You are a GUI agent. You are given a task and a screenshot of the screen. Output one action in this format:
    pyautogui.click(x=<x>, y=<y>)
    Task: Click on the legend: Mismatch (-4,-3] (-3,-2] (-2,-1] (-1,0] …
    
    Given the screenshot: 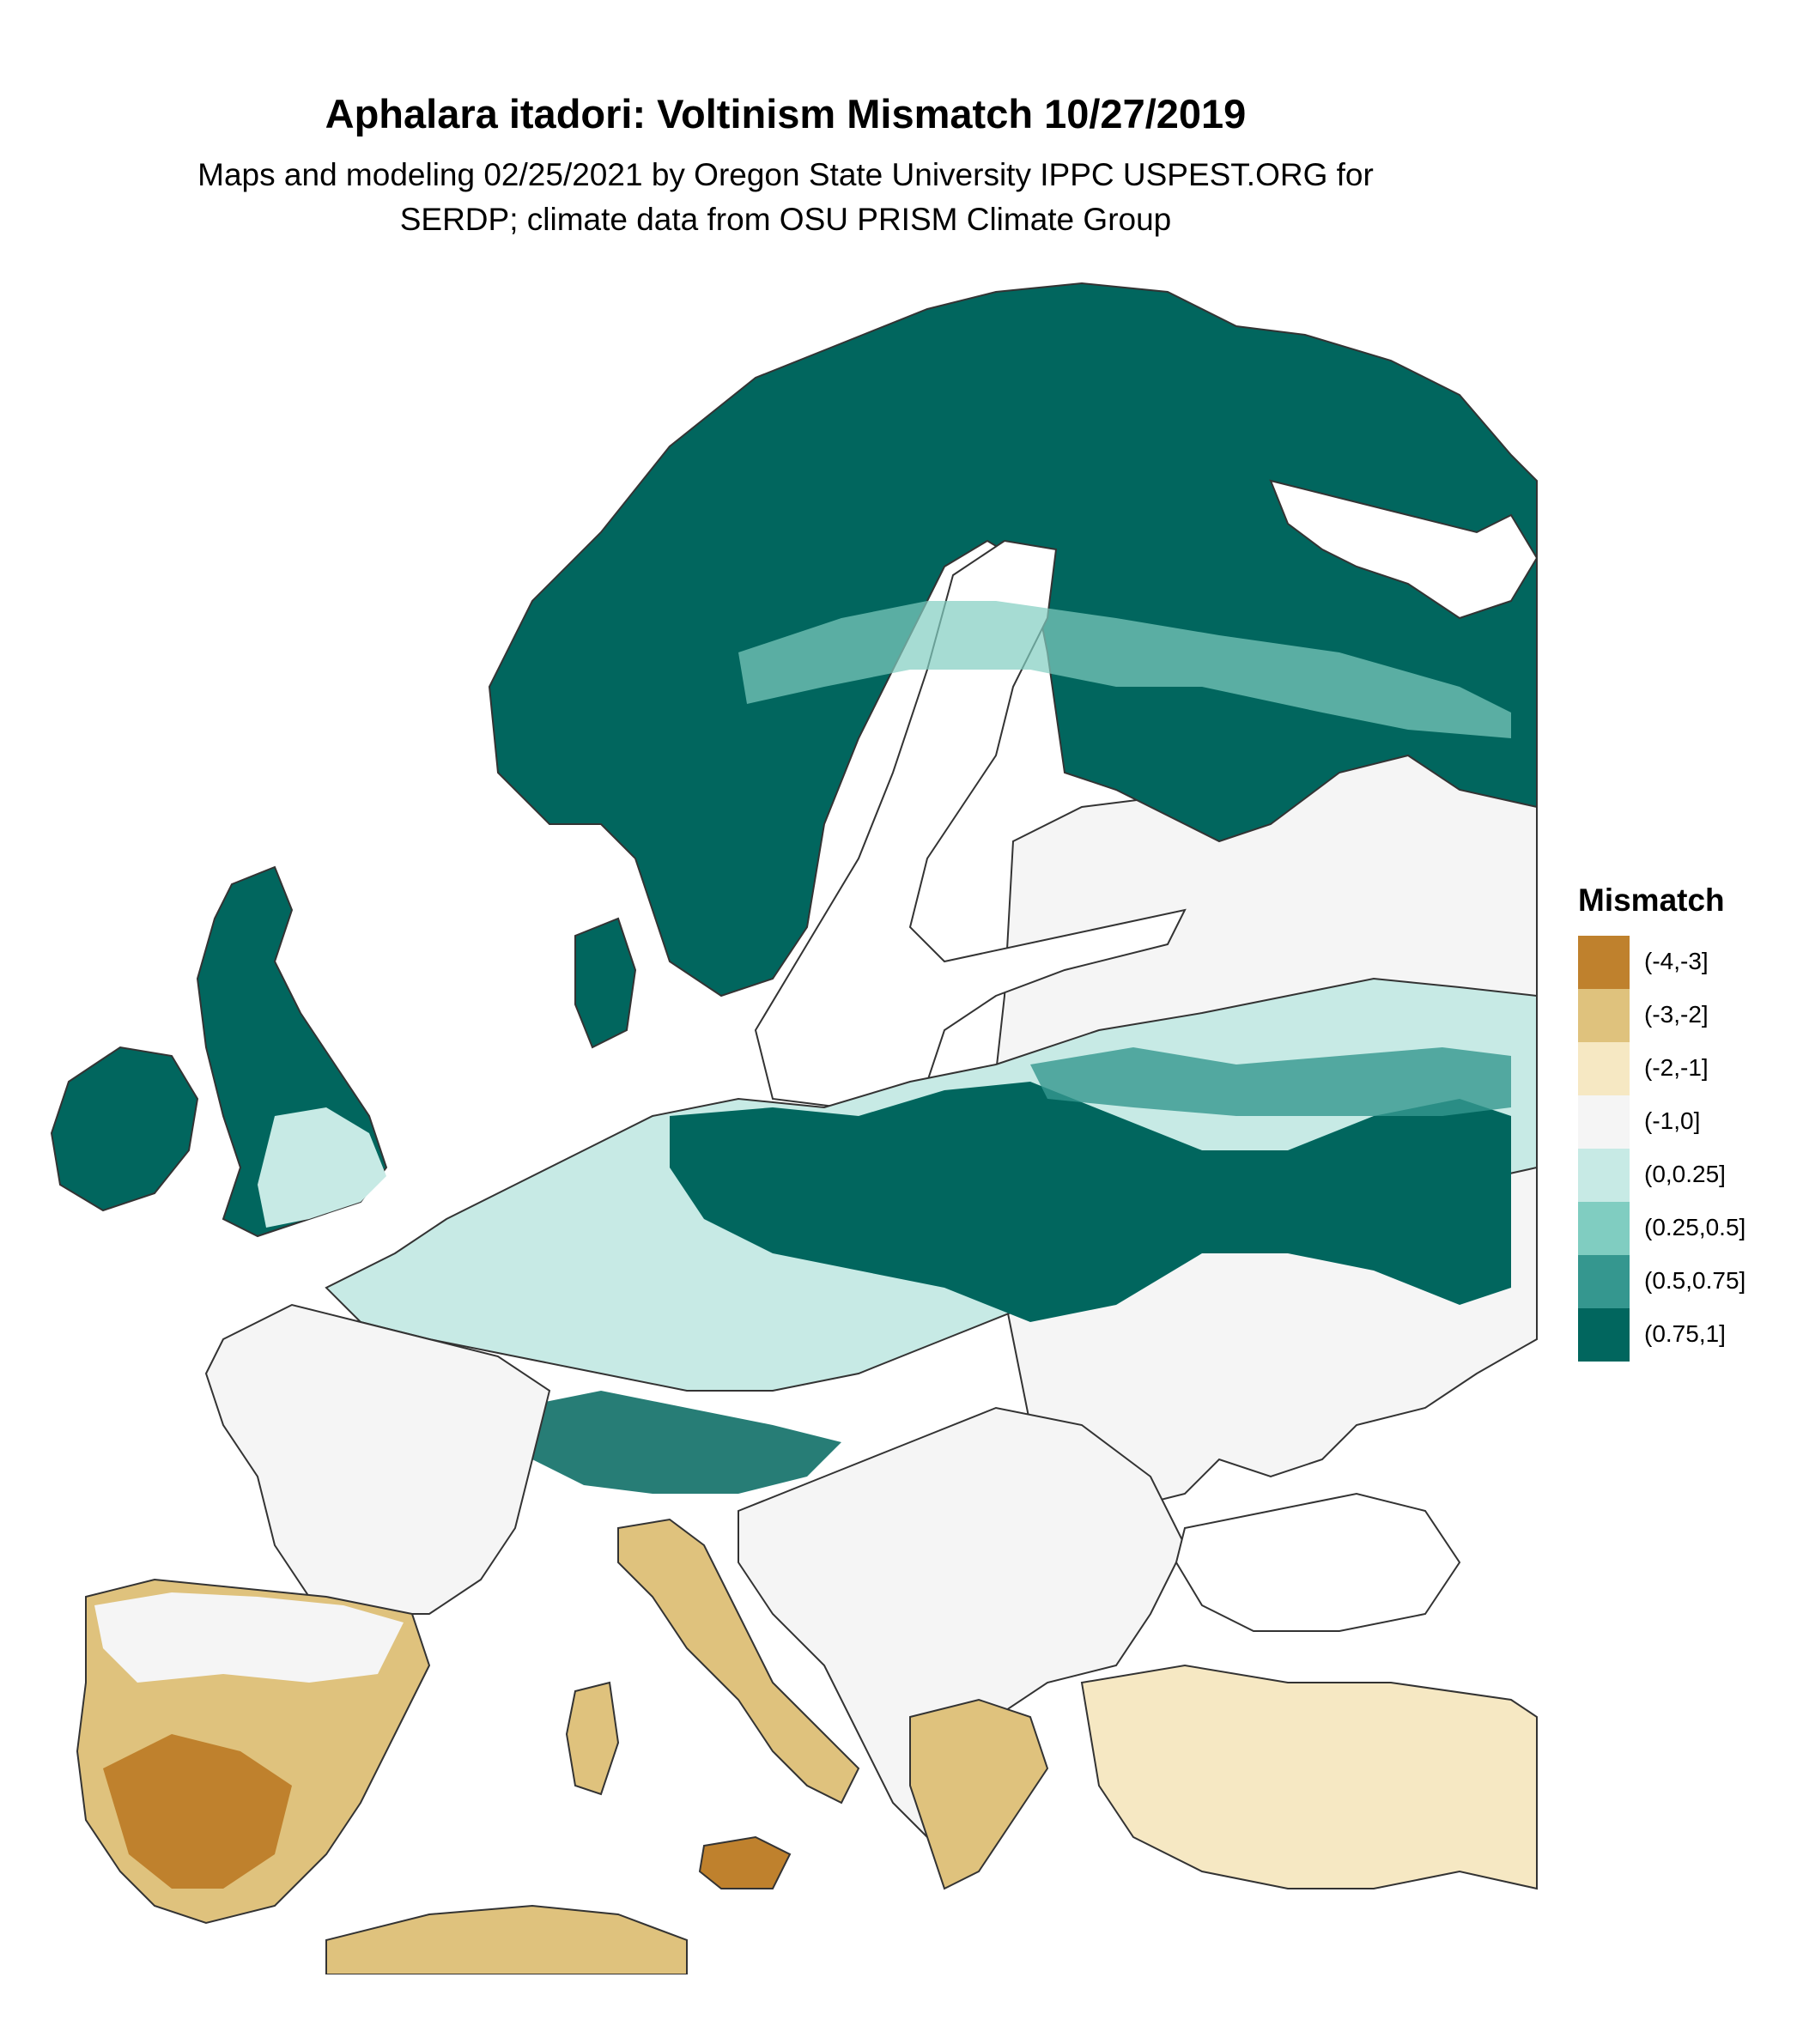 What is the action you would take?
    pyautogui.click(x=1685, y=1122)
    